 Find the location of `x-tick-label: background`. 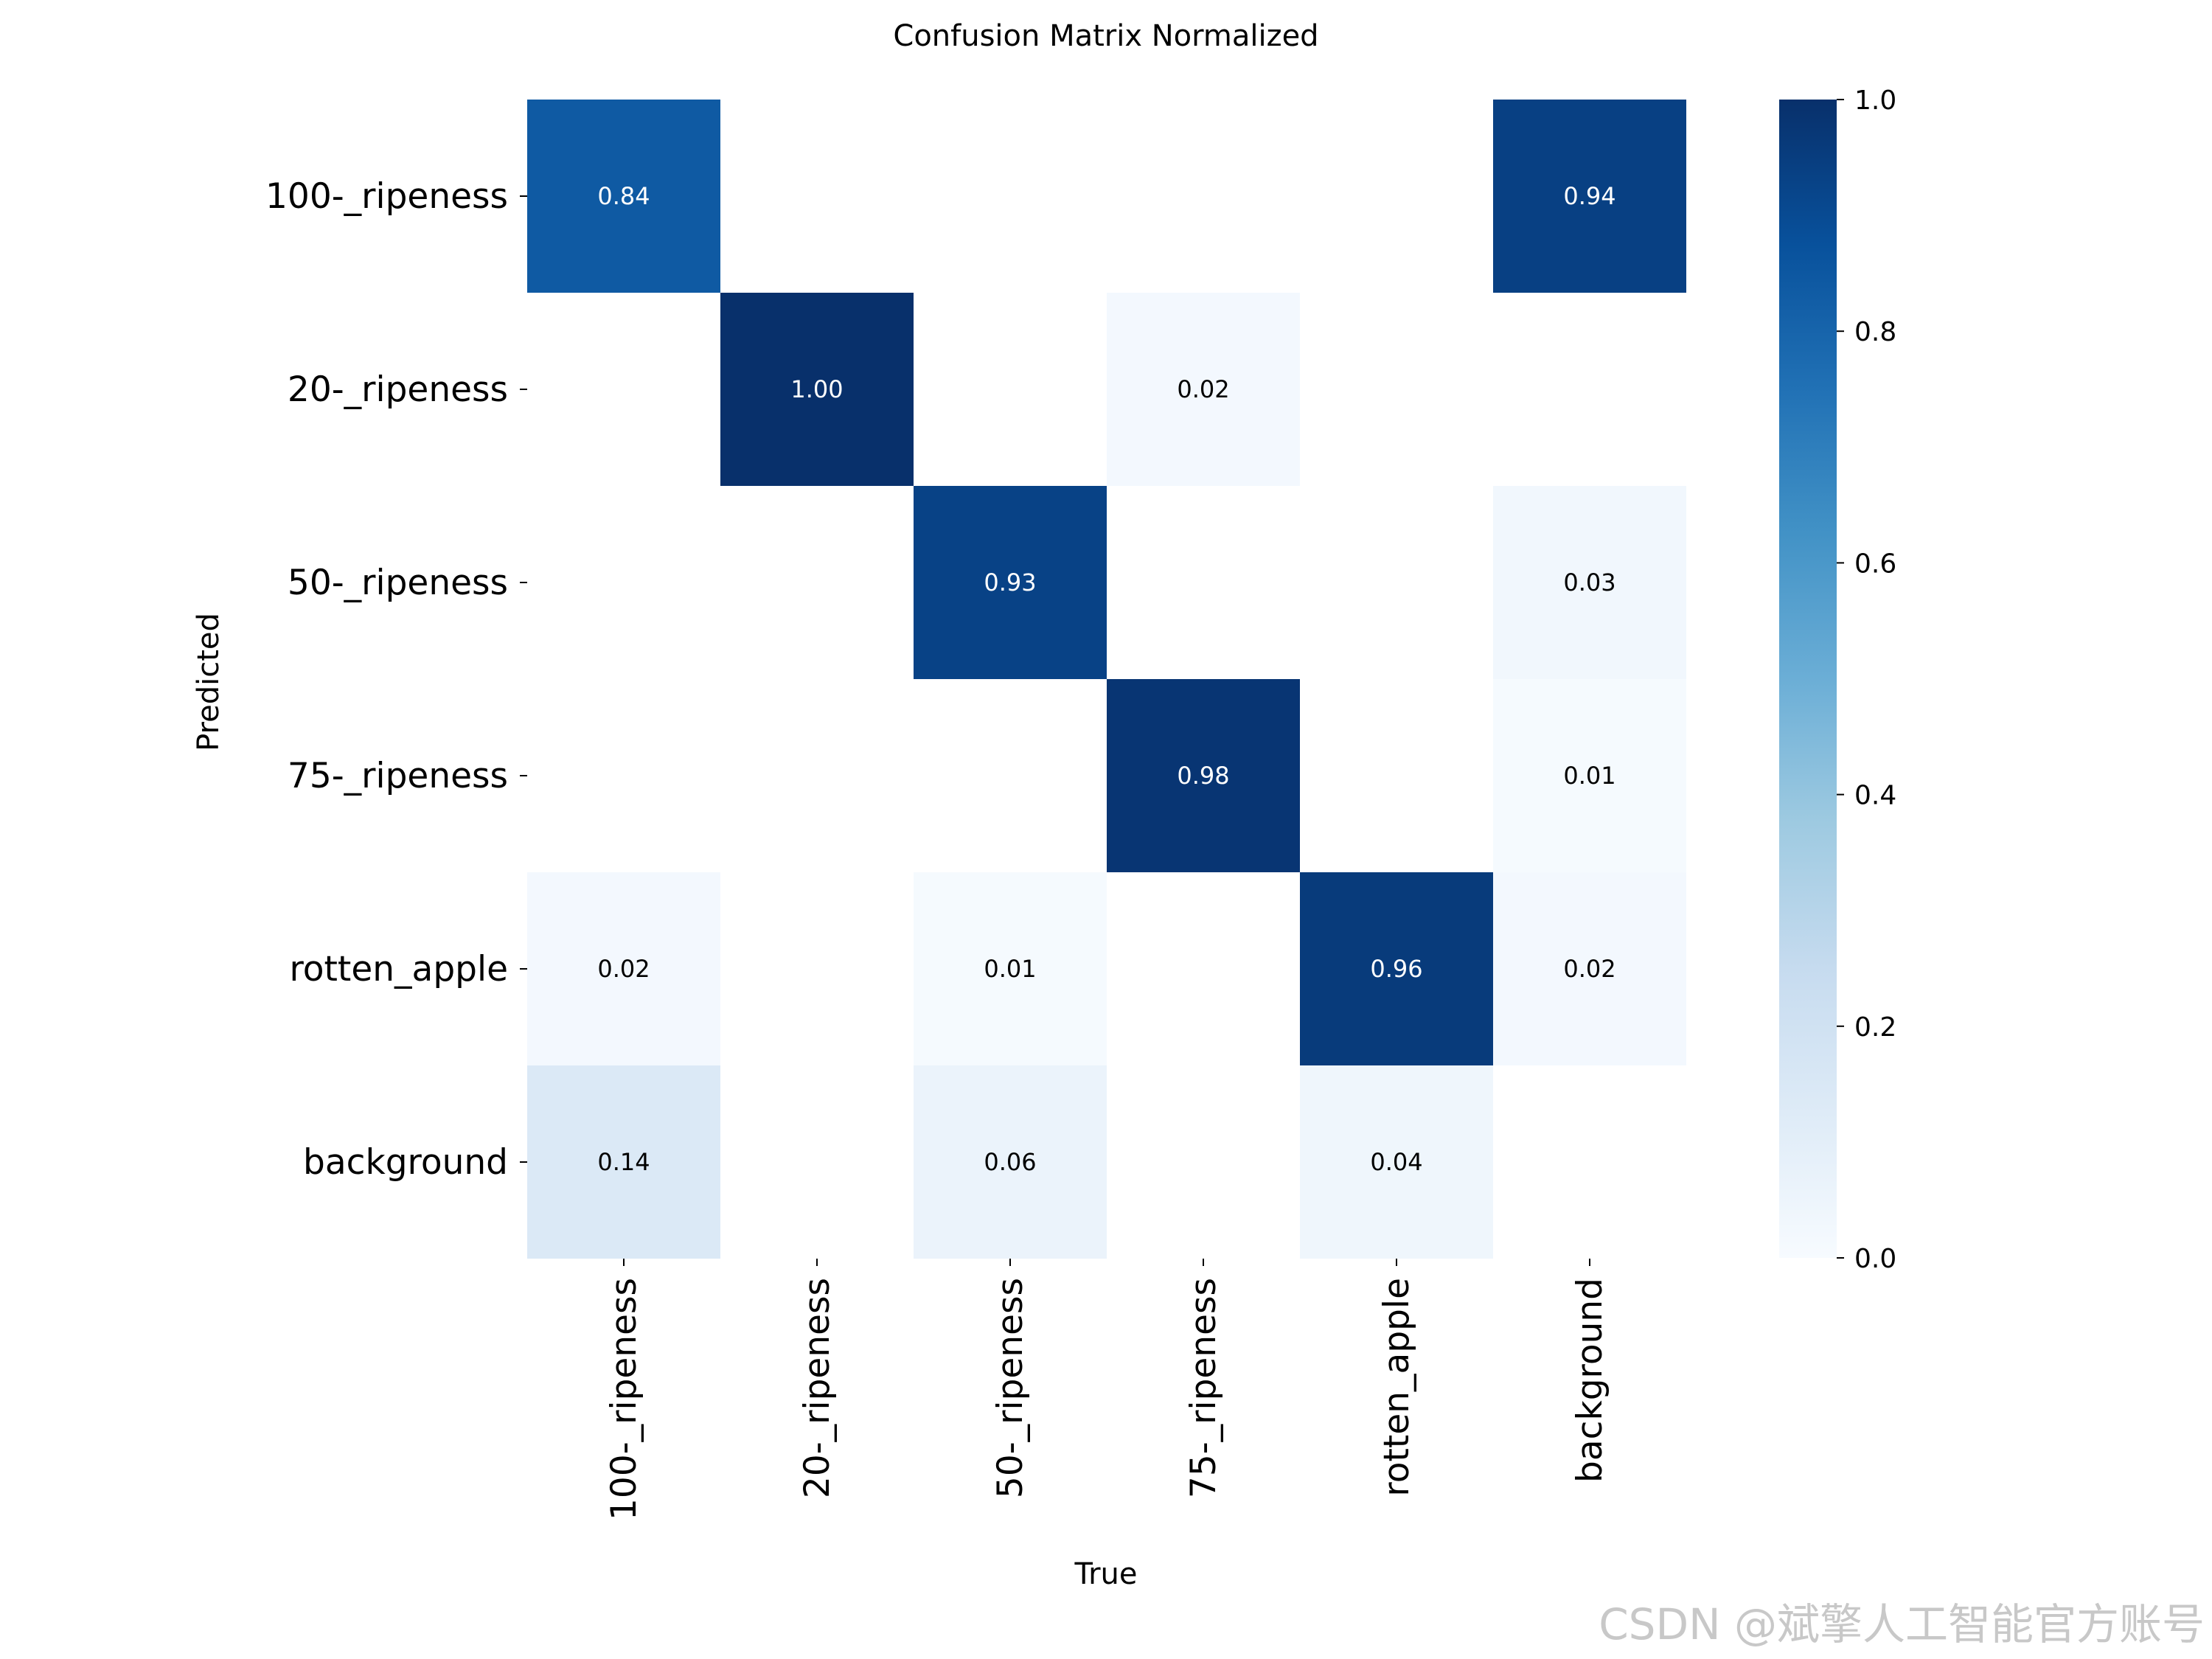

x-tick-label: background is located at coordinates (1590, 1380).